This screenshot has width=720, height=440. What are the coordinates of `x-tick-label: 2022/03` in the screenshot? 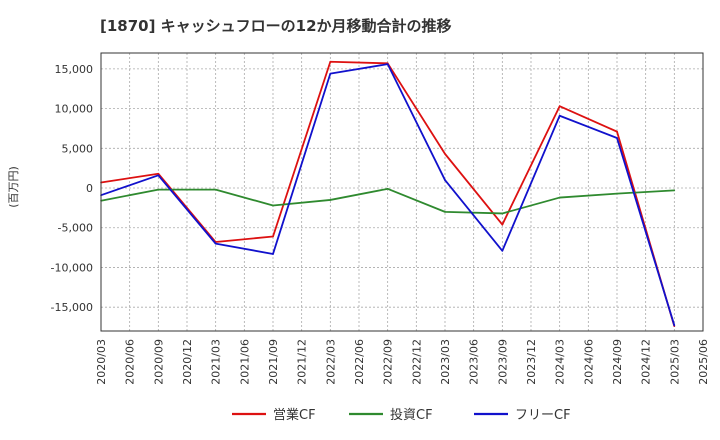 It's located at (330, 362).